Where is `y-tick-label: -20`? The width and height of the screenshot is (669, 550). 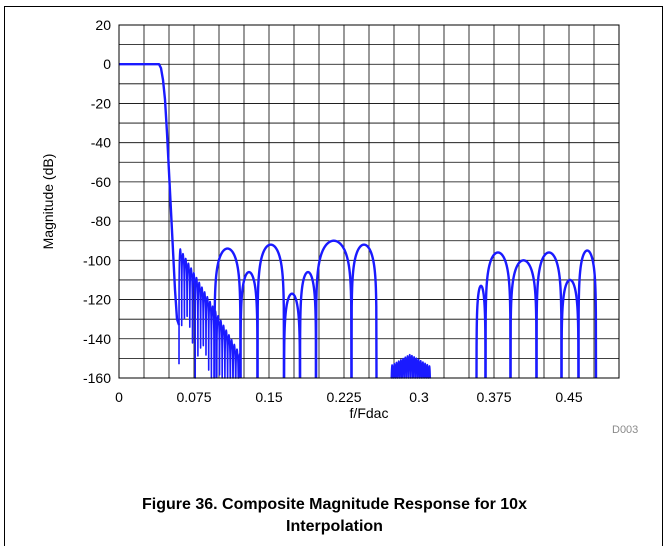
y-tick-label: -20 is located at coordinates (101, 103).